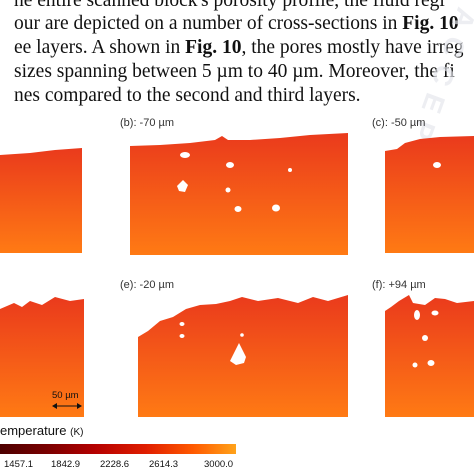 This screenshot has height=474, width=474. What do you see at coordinates (41, 200) in the screenshot?
I see `melt-pool-panel-a` at bounding box center [41, 200].